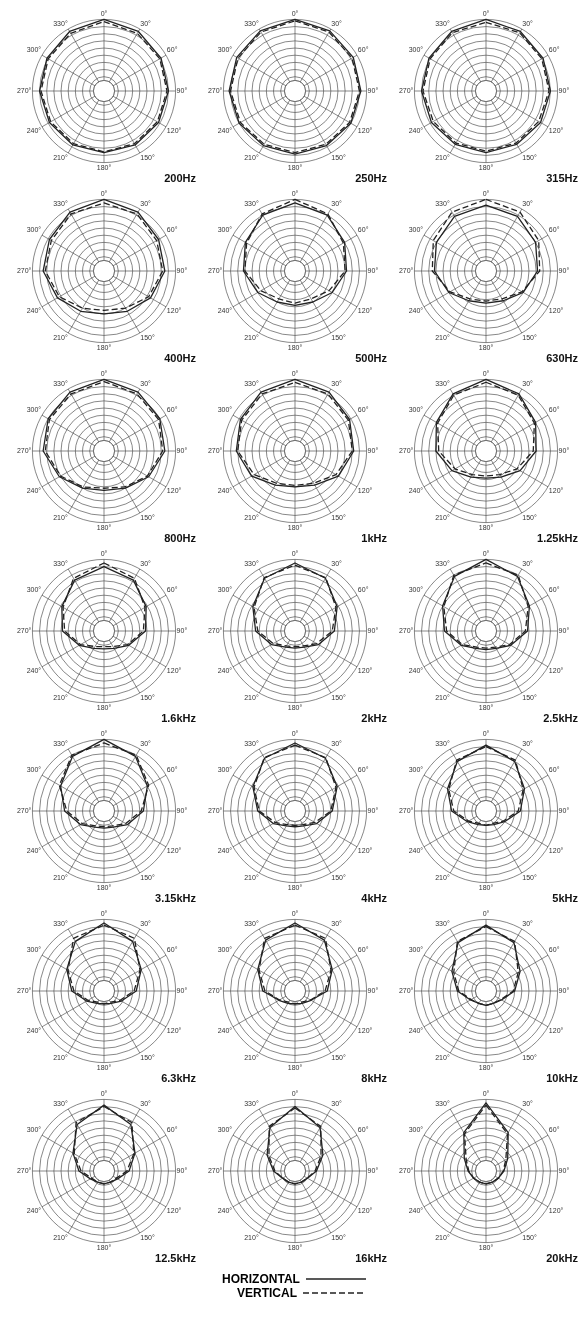 The width and height of the screenshot is (588, 1322). Describe the element at coordinates (558, 538) in the screenshot. I see `text: 1.25kHz` at that location.